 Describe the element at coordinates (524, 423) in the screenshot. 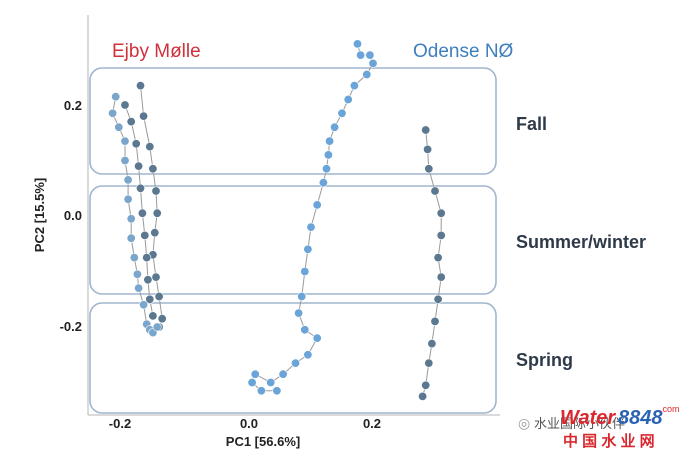

I see `watermark-account-icon: ◎` at that location.